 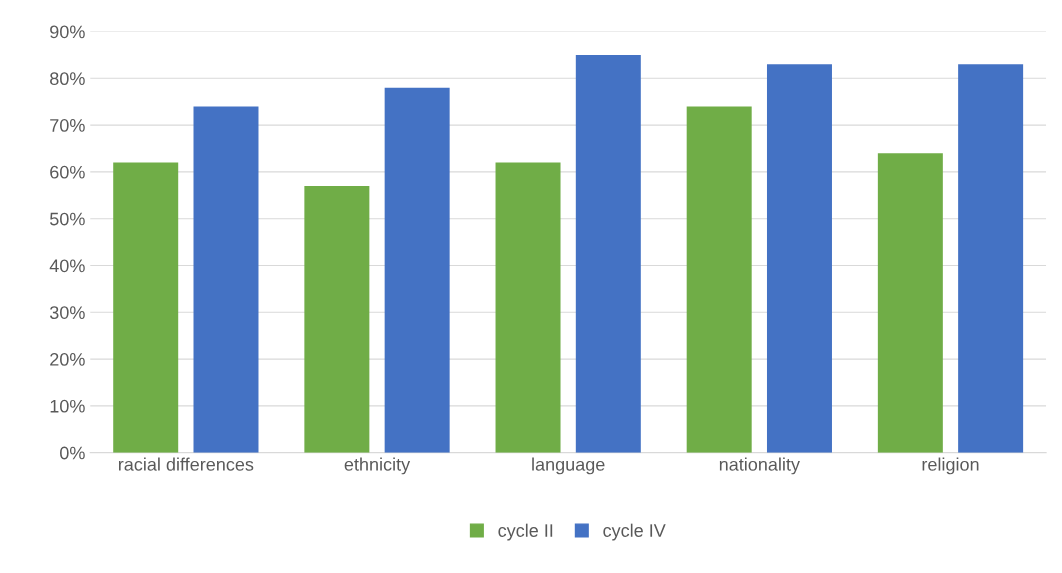 I want to click on x-tick-label: nationality, so click(x=759, y=466).